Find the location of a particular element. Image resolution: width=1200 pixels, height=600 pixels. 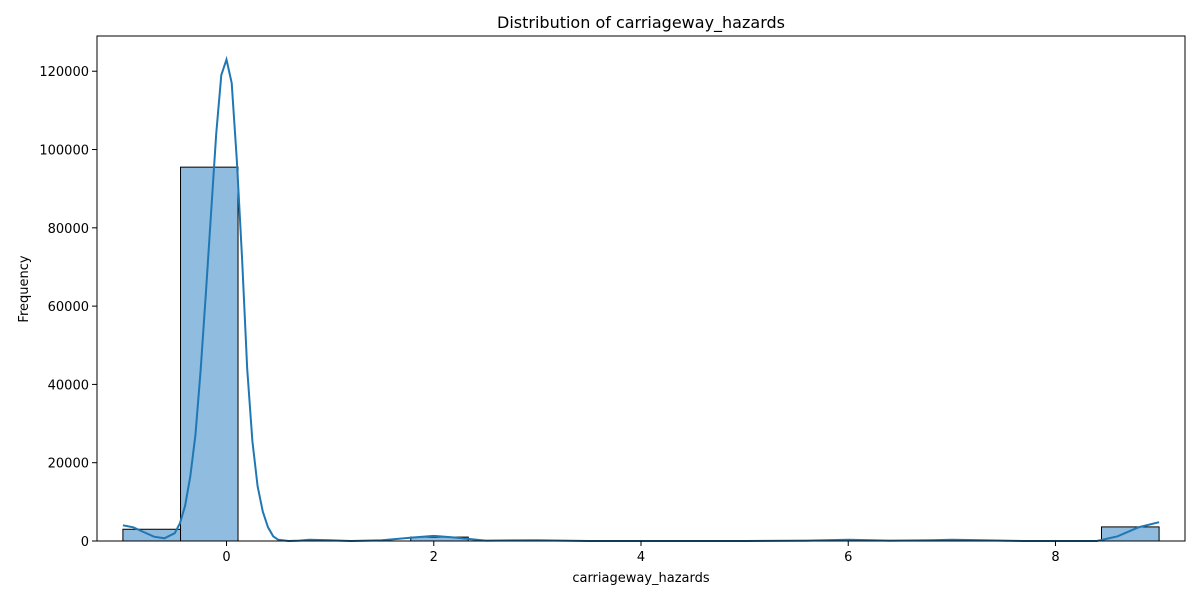

y-tick-label: 0 is located at coordinates (85, 542).